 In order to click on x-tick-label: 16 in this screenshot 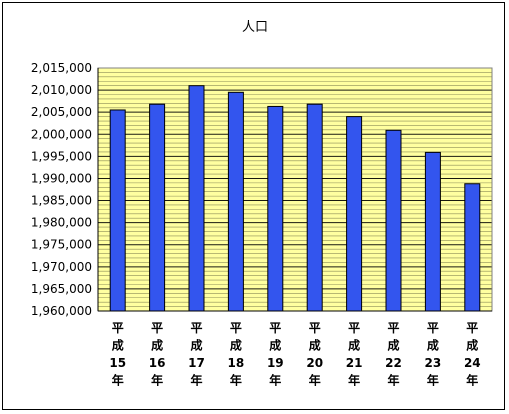, I will do `click(157, 363)`.